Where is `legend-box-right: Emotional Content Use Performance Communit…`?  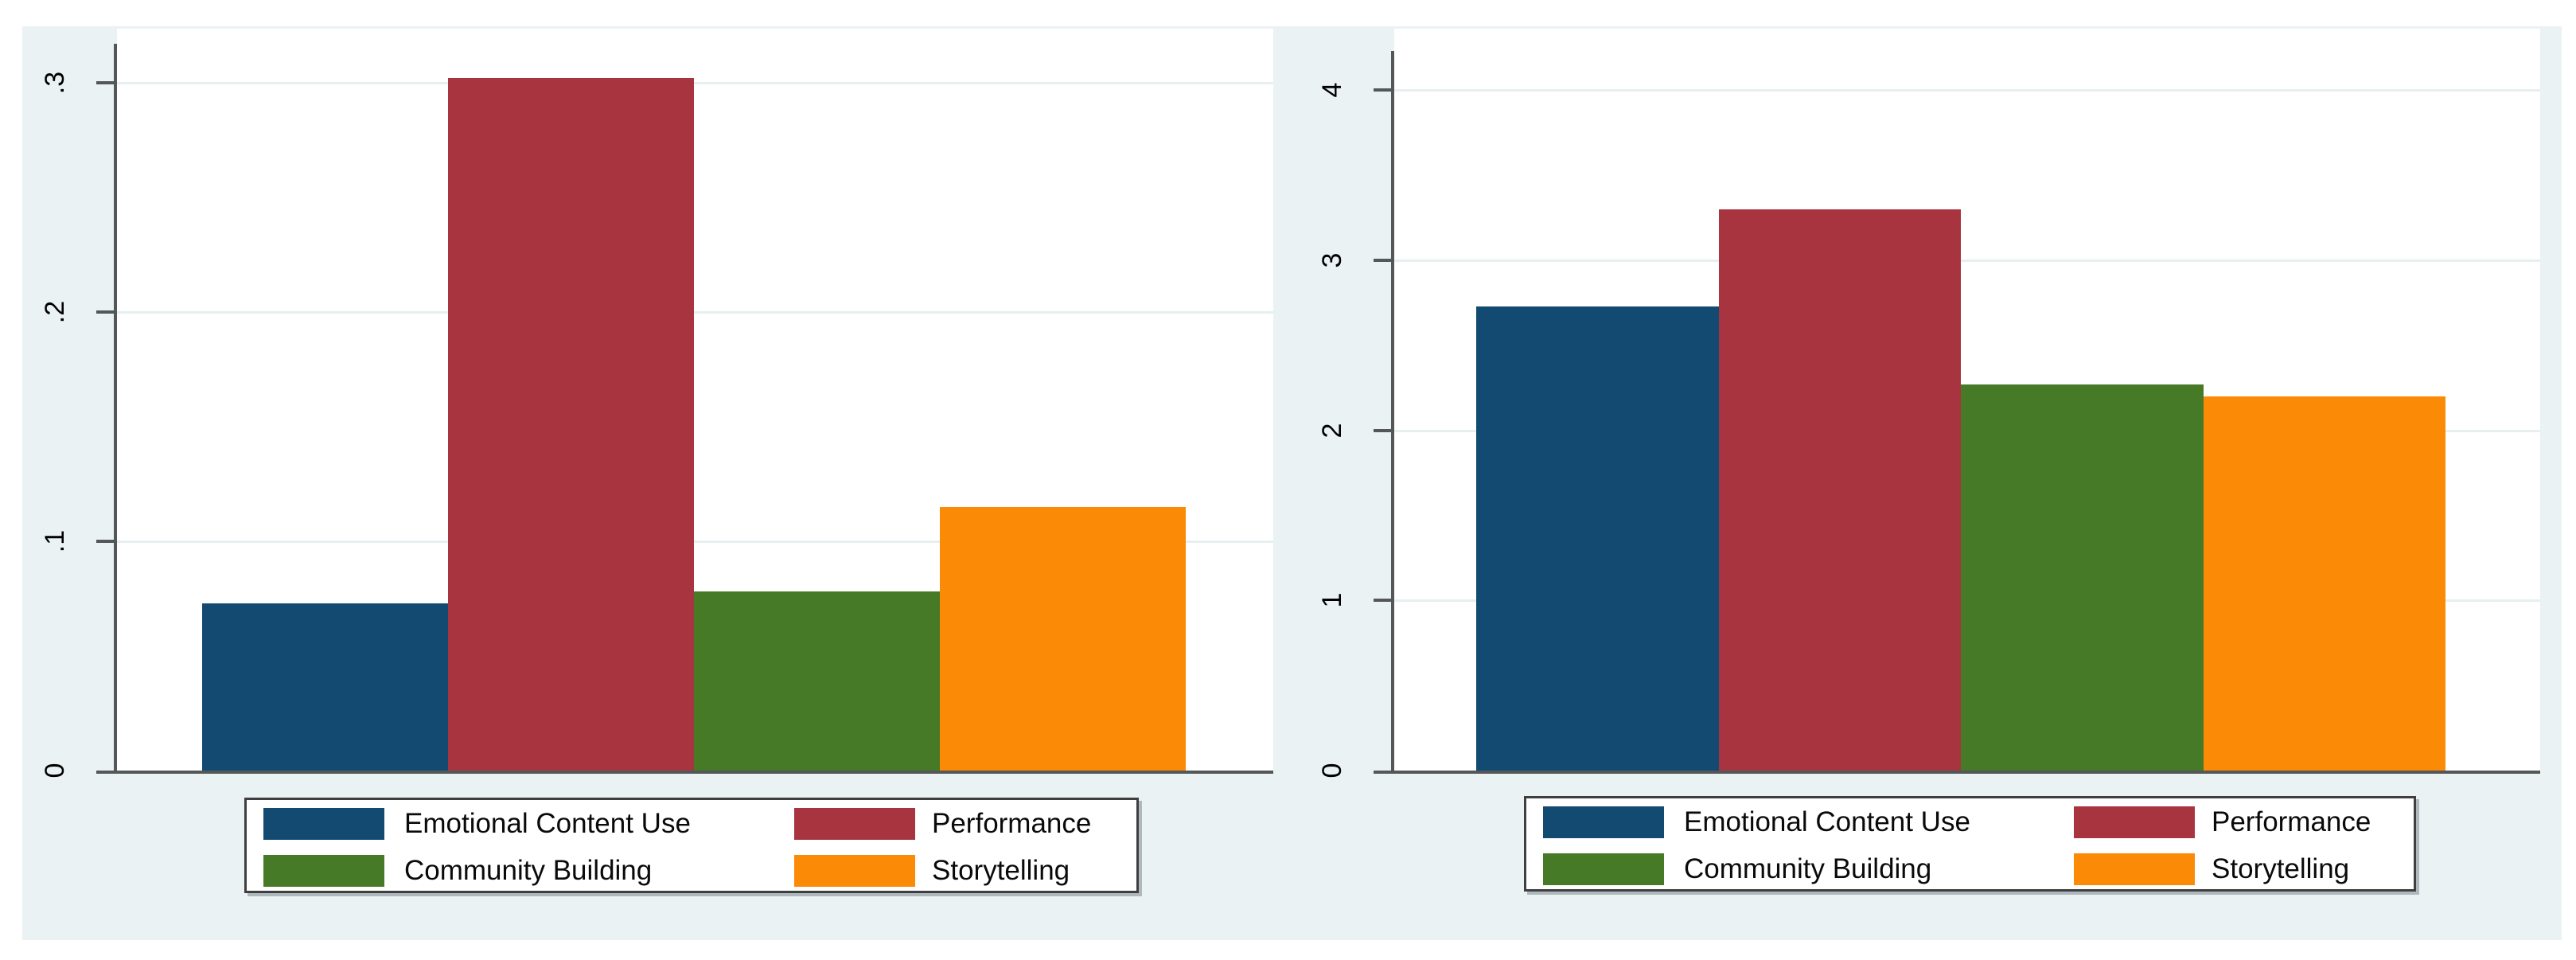 legend-box-right: Emotional Content Use Performance Communit… is located at coordinates (1970, 844).